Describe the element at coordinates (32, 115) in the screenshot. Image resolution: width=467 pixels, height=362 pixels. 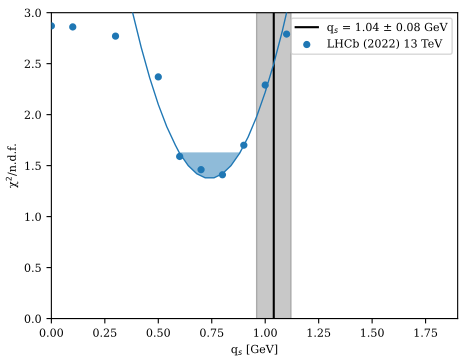
I see `y-tick-label: 2.0` at that location.